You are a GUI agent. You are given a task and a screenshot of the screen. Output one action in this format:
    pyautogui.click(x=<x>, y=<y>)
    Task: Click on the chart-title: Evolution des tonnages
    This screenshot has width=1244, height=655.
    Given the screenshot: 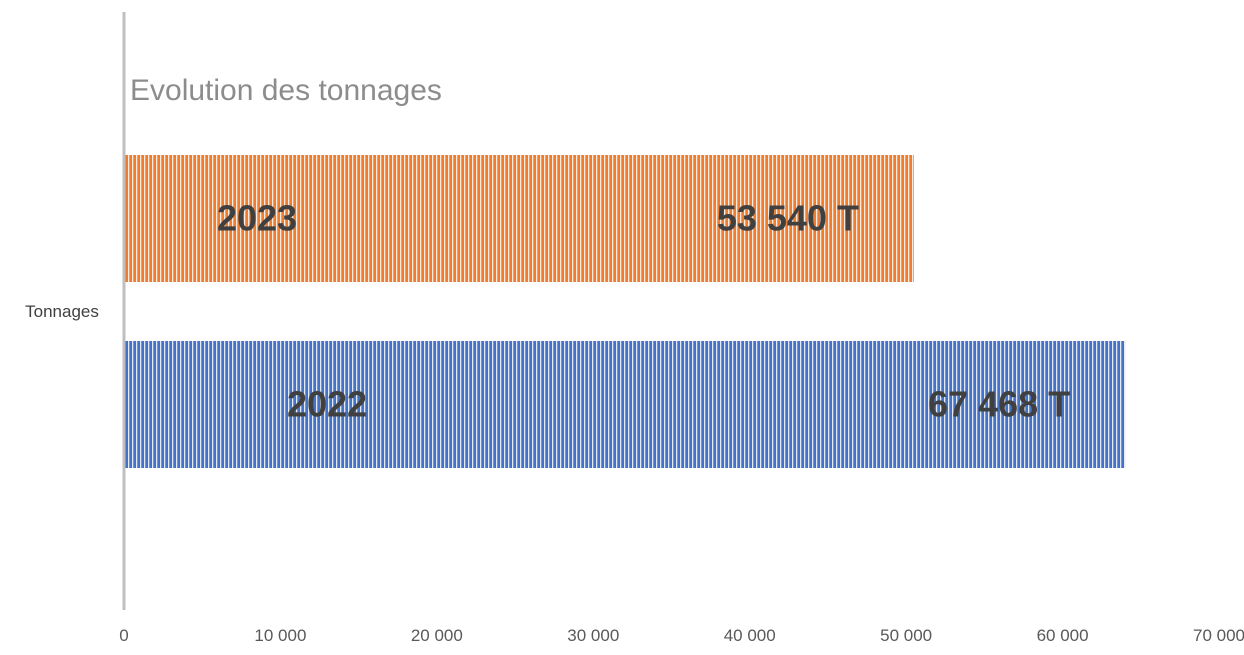 What is the action you would take?
    pyautogui.click(x=286, y=90)
    